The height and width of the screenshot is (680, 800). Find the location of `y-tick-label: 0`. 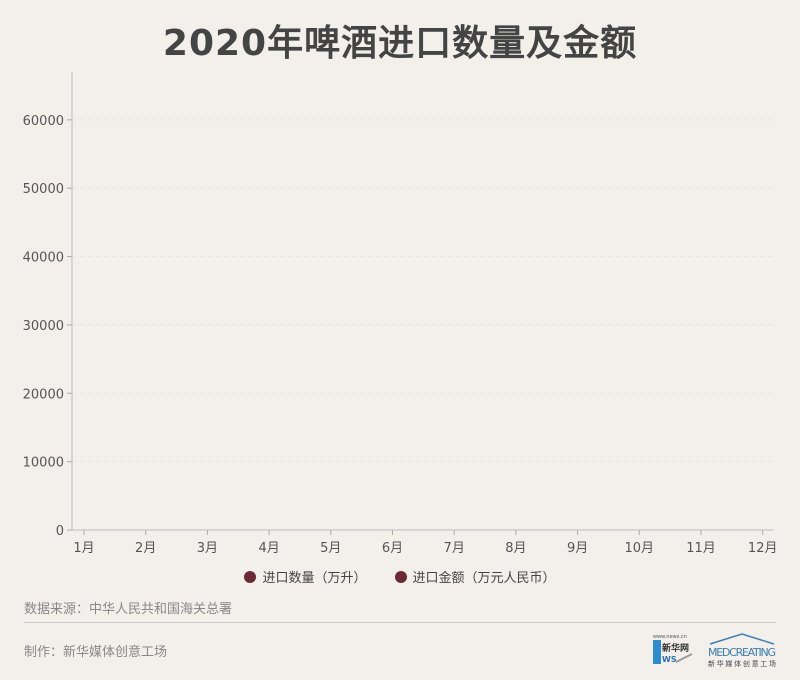

y-tick-label: 0 is located at coordinates (60, 531).